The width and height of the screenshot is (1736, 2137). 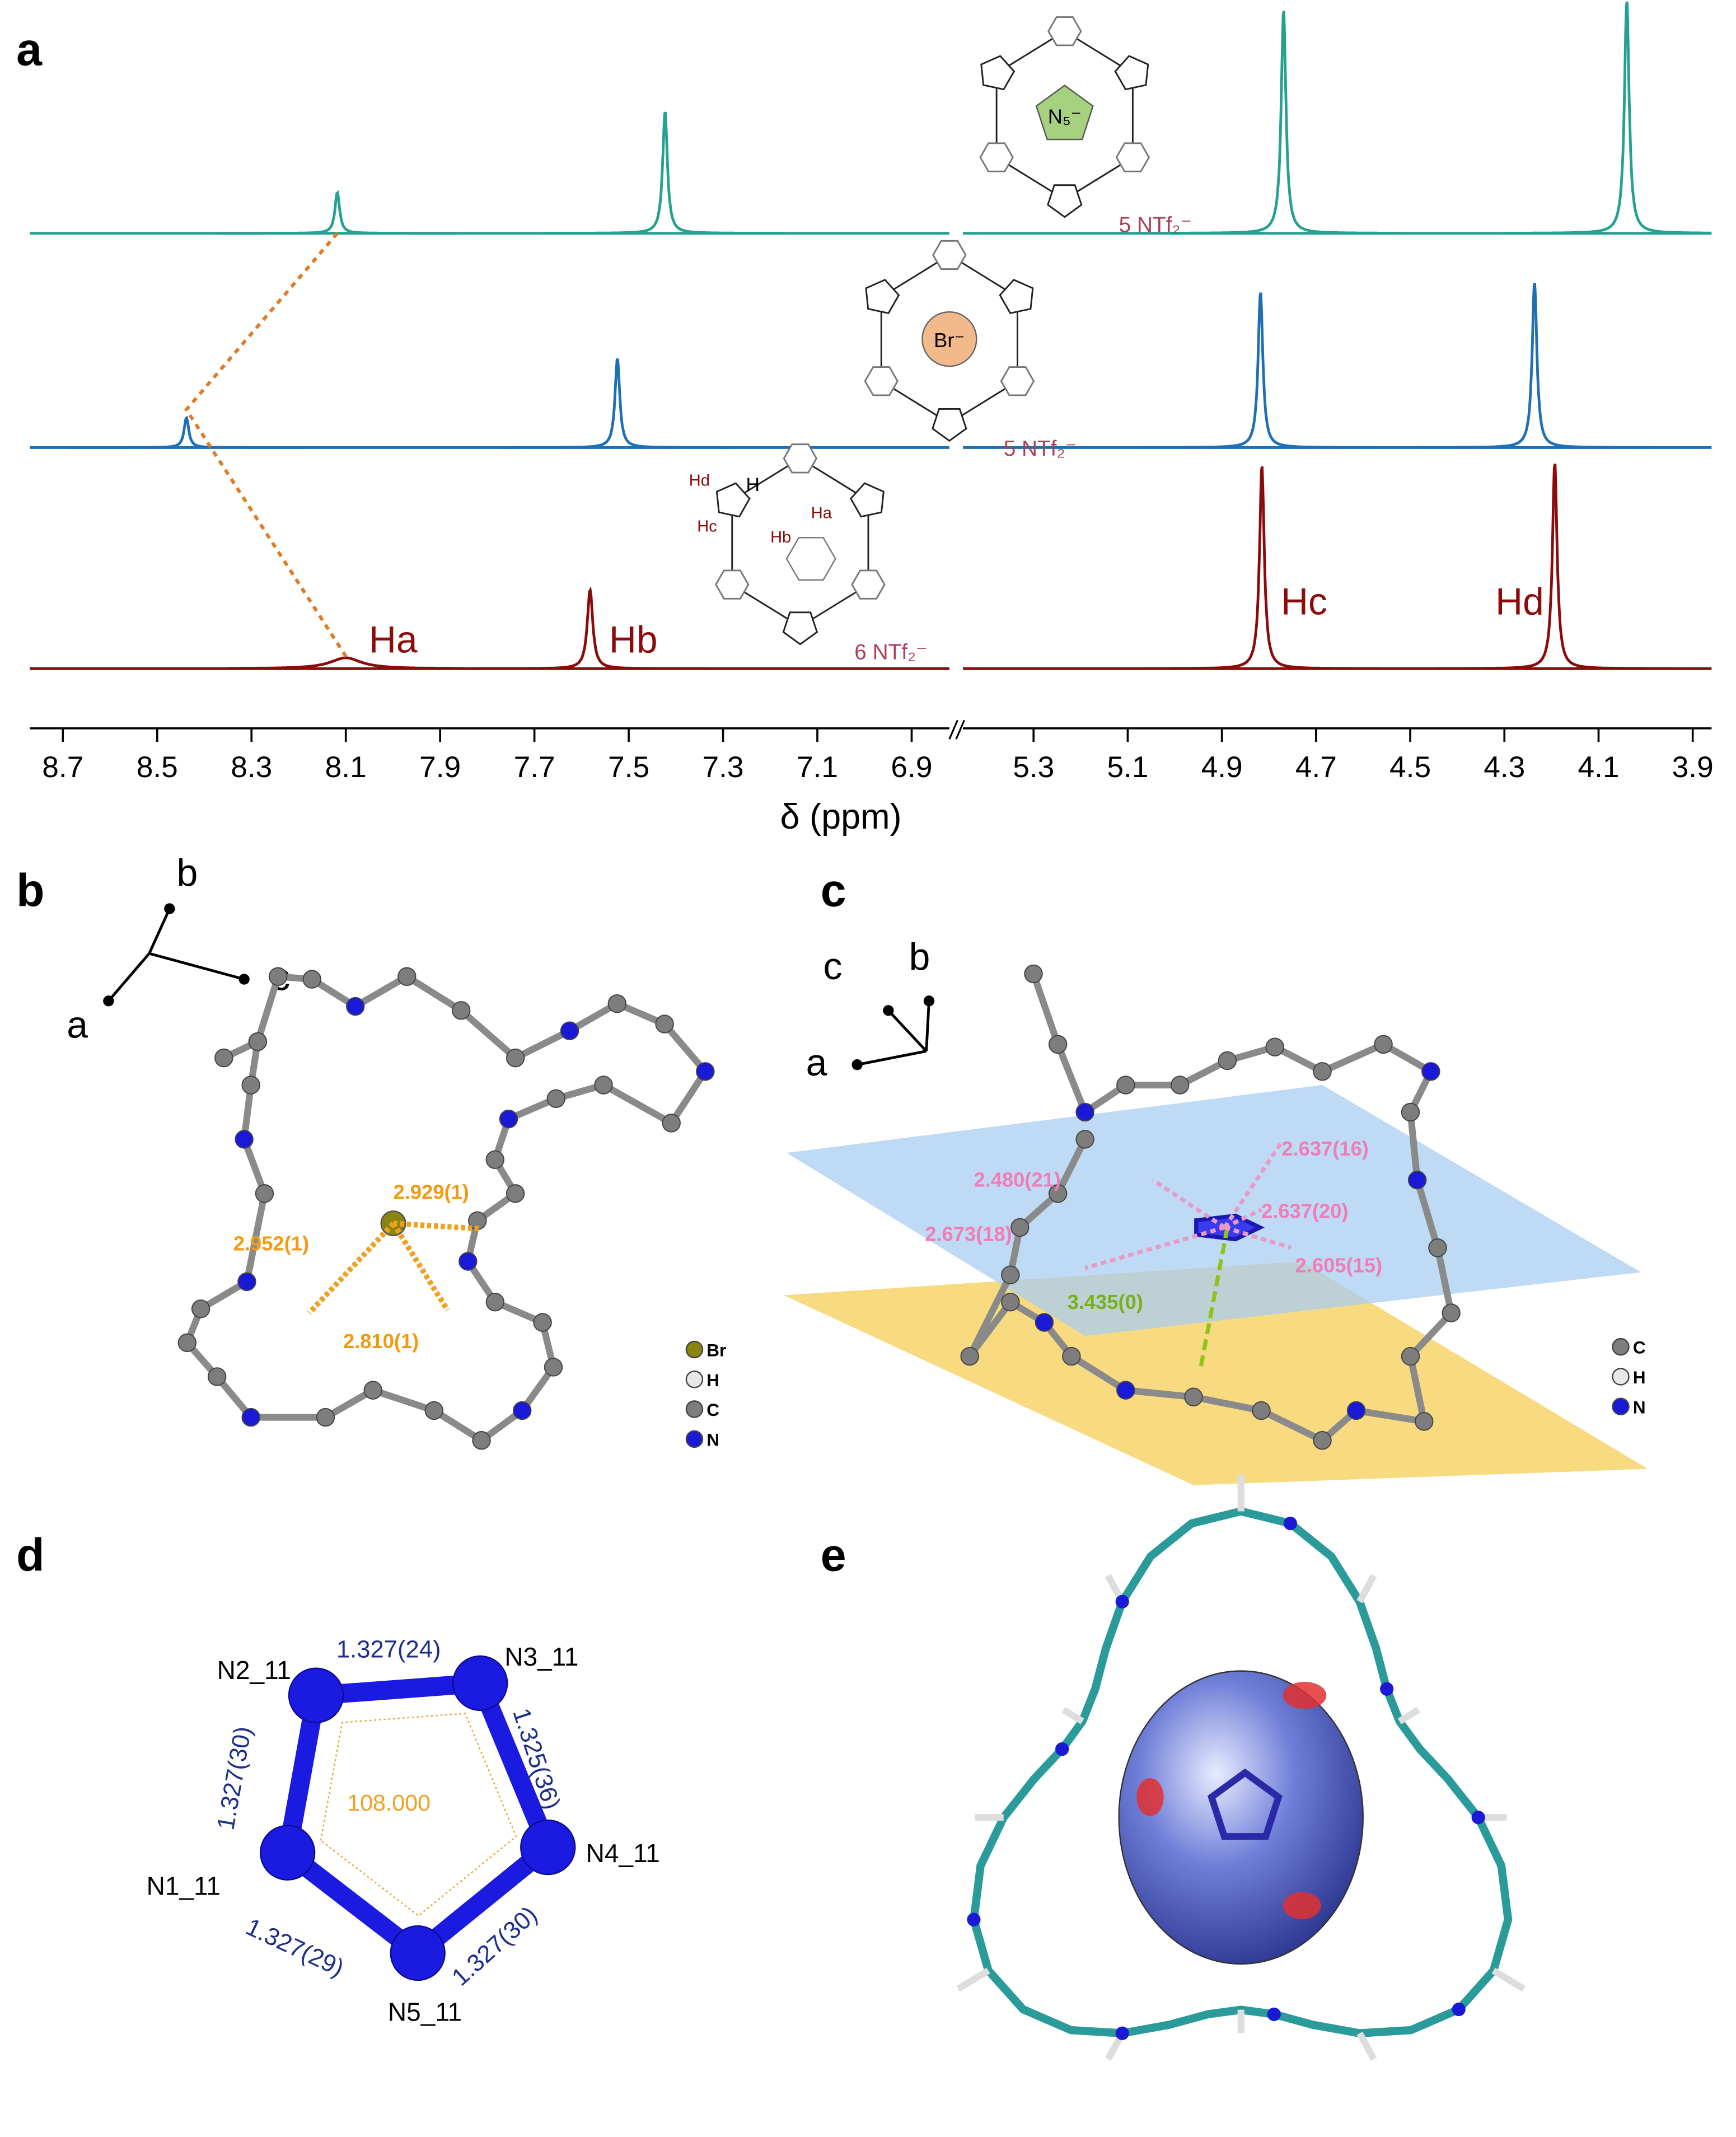 What do you see at coordinates (707, 527) in the screenshot?
I see `atom-label: Hc` at bounding box center [707, 527].